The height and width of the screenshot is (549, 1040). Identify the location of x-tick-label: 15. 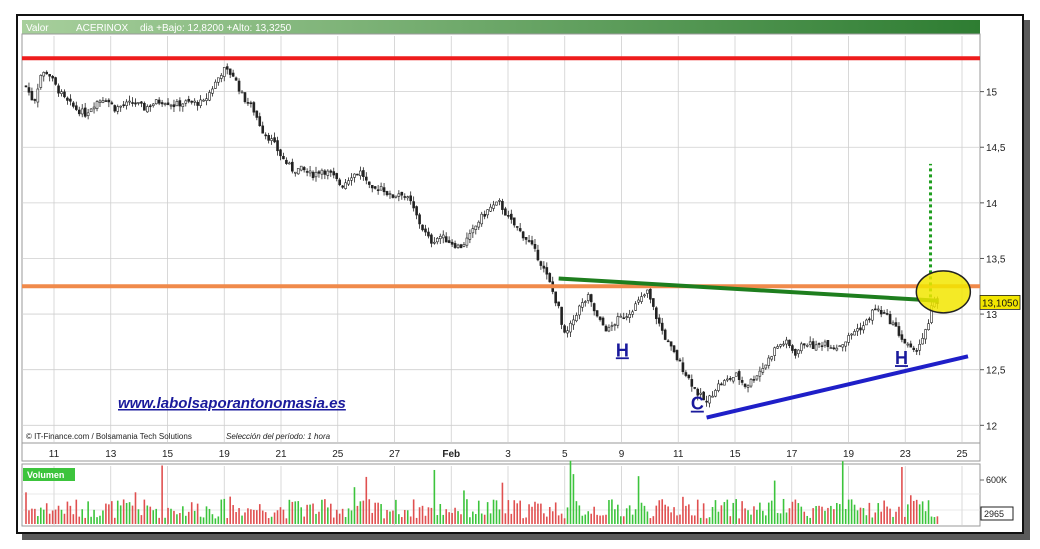
(168, 454).